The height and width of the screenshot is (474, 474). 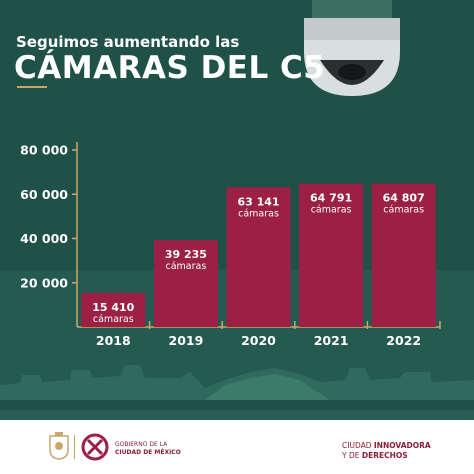 I want to click on data-label-value: 64 791, so click(x=331, y=198).